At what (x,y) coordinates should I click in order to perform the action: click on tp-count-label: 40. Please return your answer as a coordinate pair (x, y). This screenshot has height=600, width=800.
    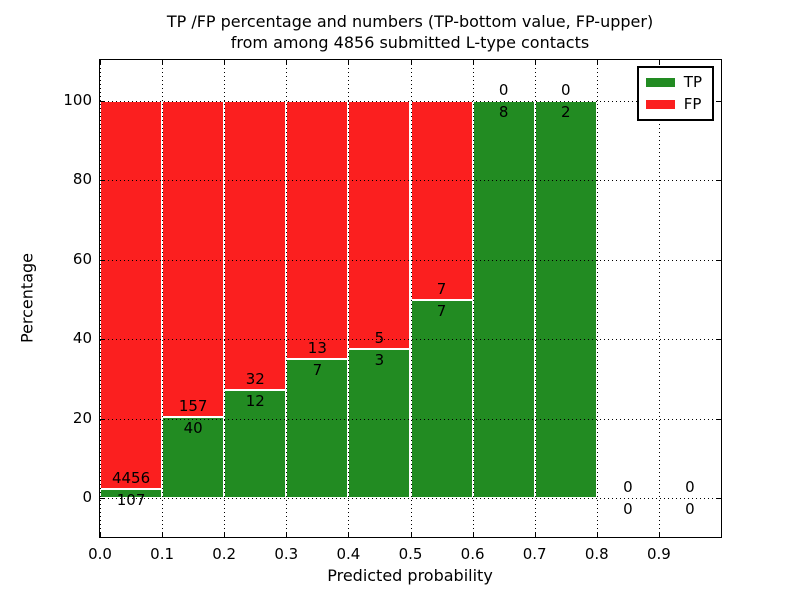
    Looking at the image, I should click on (193, 428).